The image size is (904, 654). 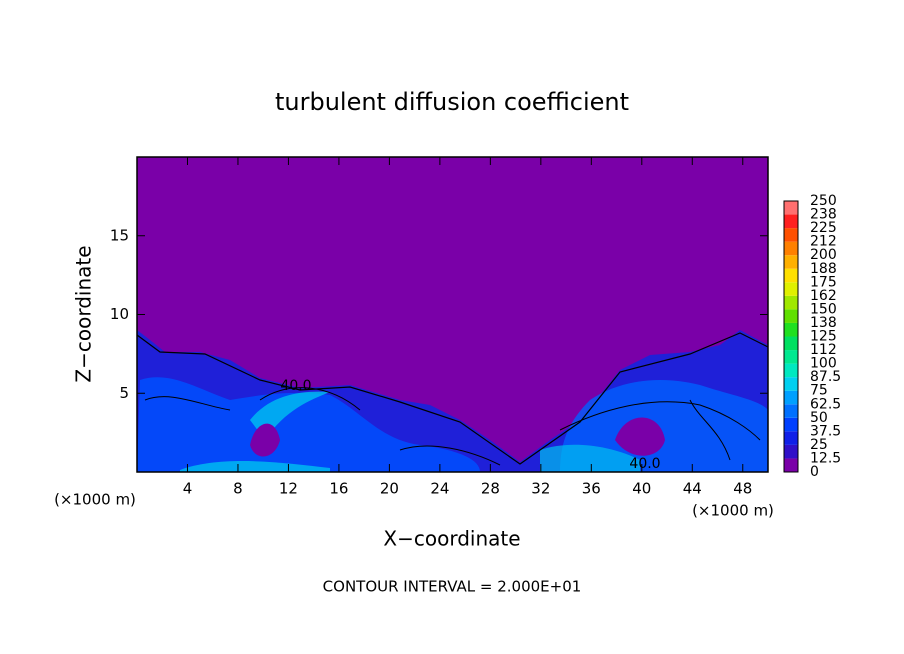 I want to click on colorbar-label: 200, so click(x=823, y=255).